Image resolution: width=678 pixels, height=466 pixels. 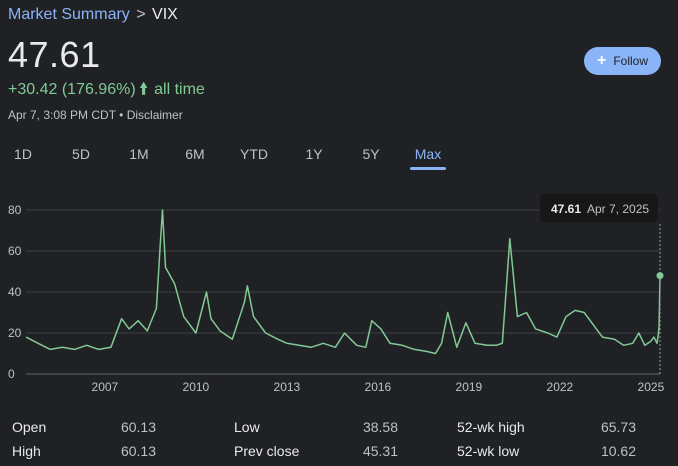 What do you see at coordinates (631, 61) in the screenshot?
I see `follow-label: Follow` at bounding box center [631, 61].